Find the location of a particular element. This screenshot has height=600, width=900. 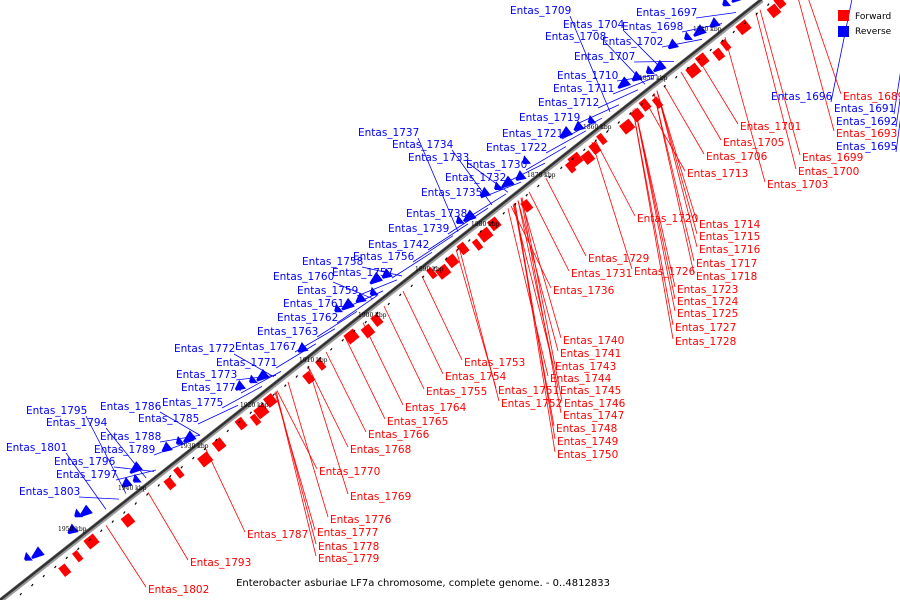

forward-gene-label: Entas_1753 is located at coordinates (494, 363).